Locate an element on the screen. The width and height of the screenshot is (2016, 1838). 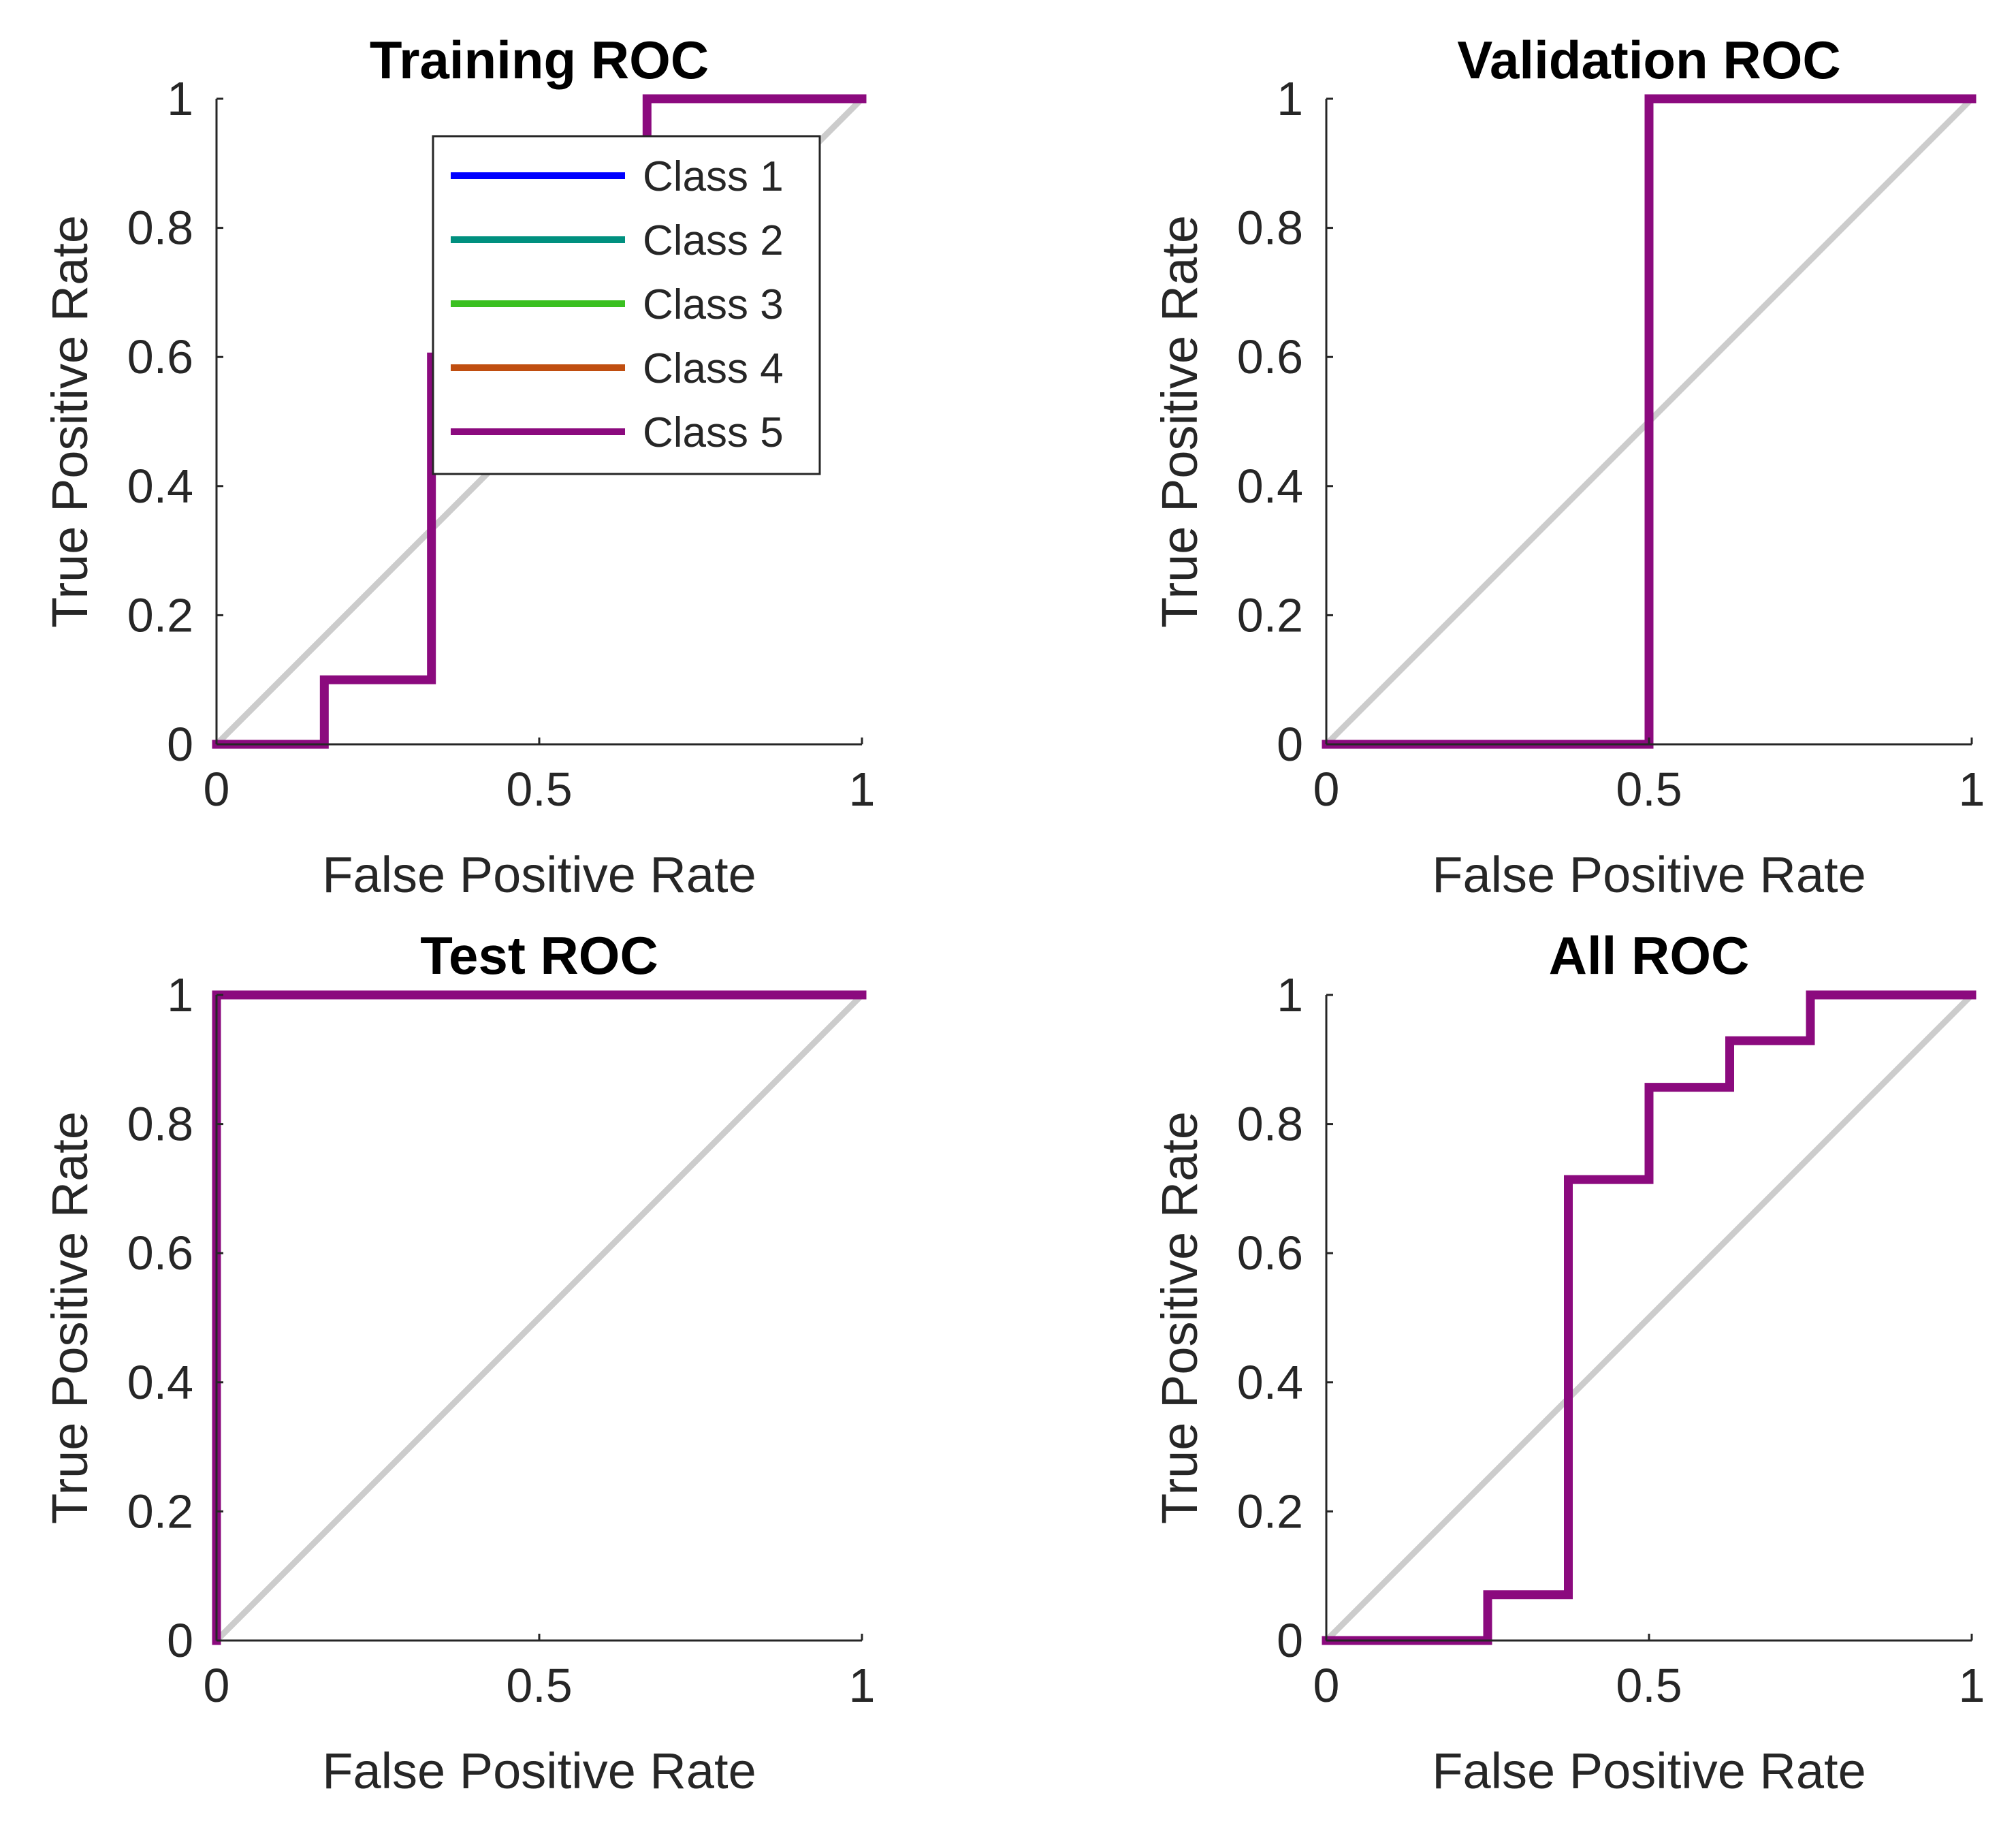
legend-label: Class 5 is located at coordinates (713, 432).